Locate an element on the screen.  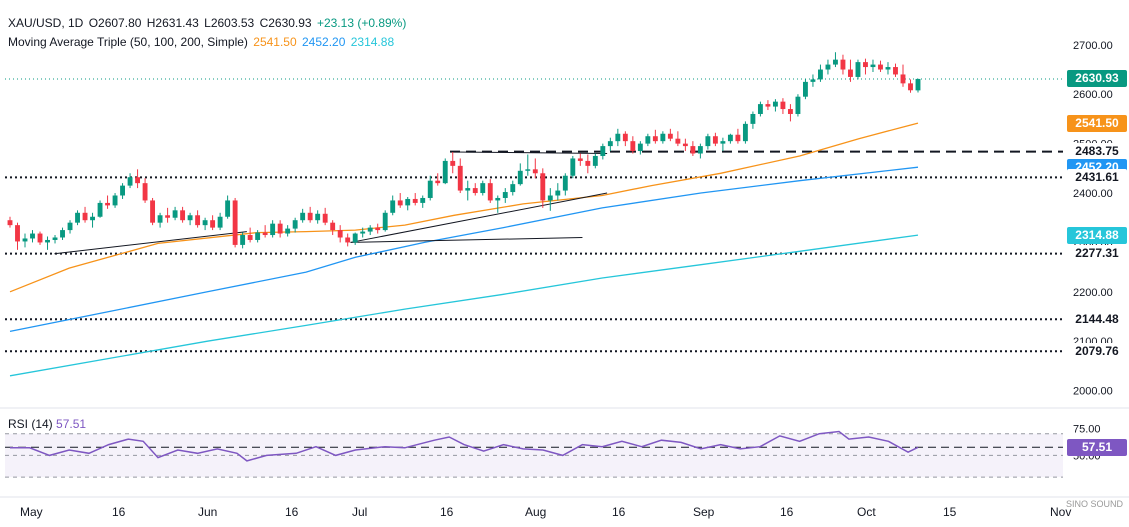
ma50-value: 2541.50 is located at coordinates (275, 42).